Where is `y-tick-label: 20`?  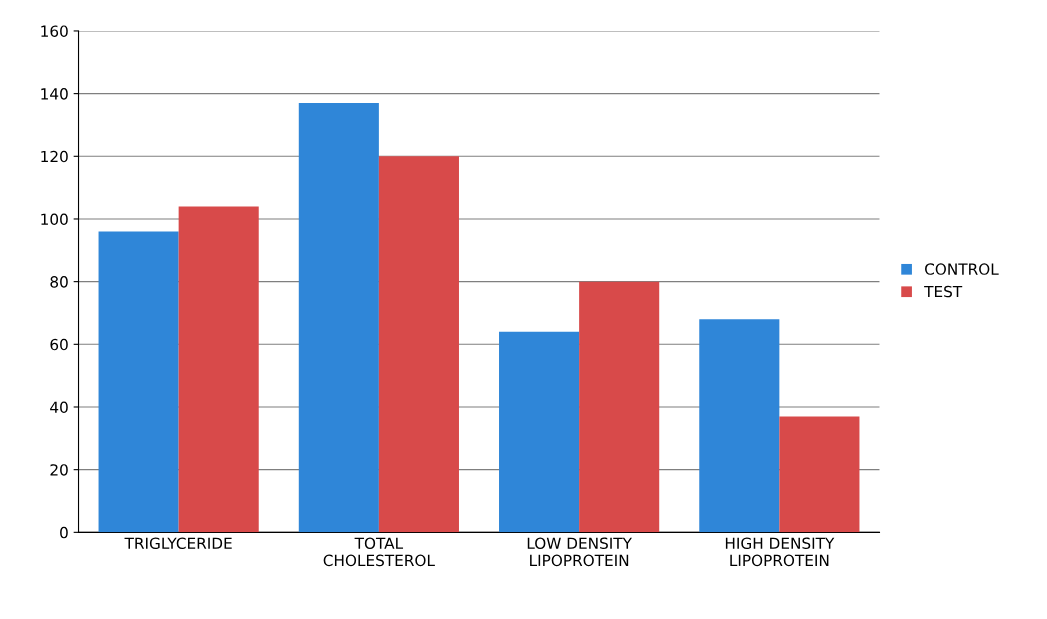 y-tick-label: 20 is located at coordinates (59, 470).